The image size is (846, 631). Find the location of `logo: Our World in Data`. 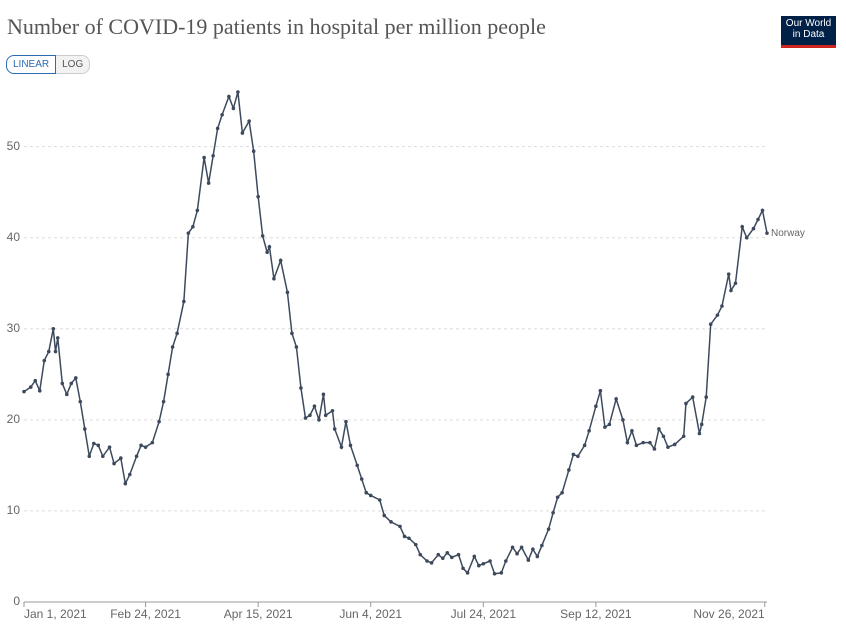

logo: Our World in Data is located at coordinates (808, 32).